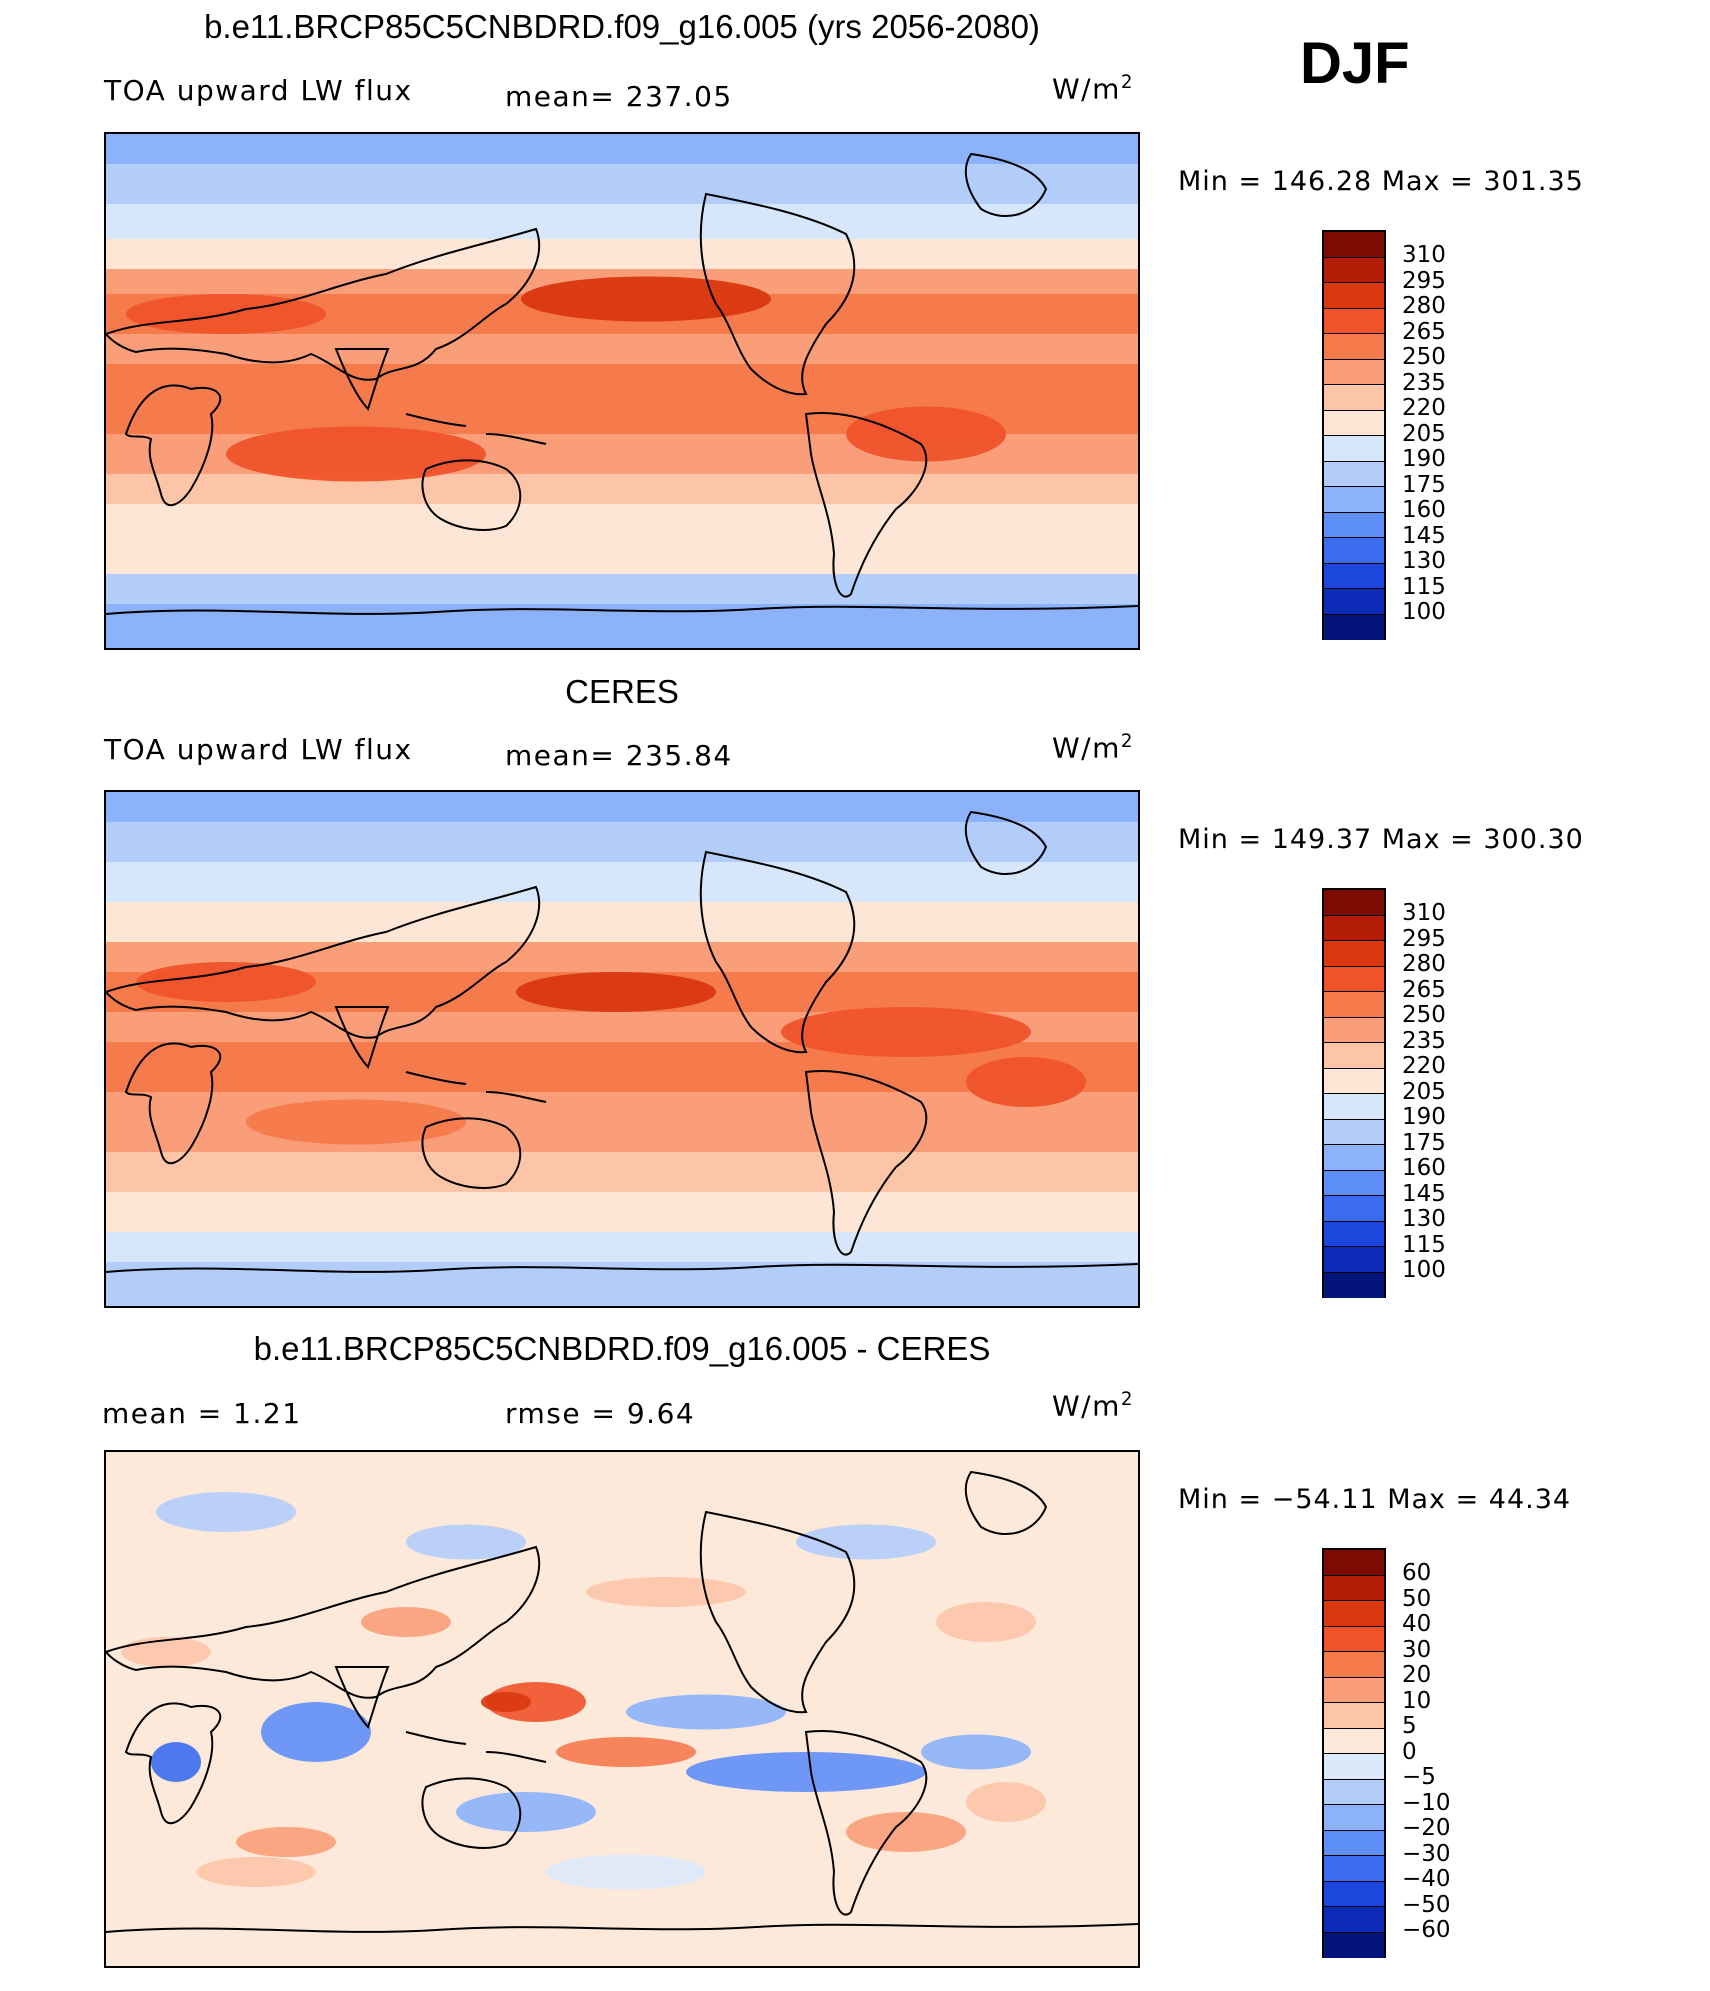 The image size is (1710, 1991). What do you see at coordinates (1381, 839) in the screenshot?
I see `panel2-minmax: Min = 149.37 Max = 300.30` at bounding box center [1381, 839].